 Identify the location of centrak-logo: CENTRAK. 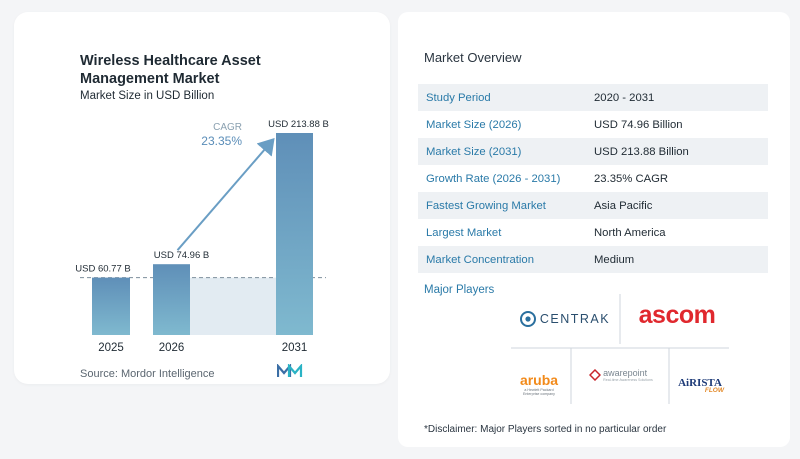
(565, 319).